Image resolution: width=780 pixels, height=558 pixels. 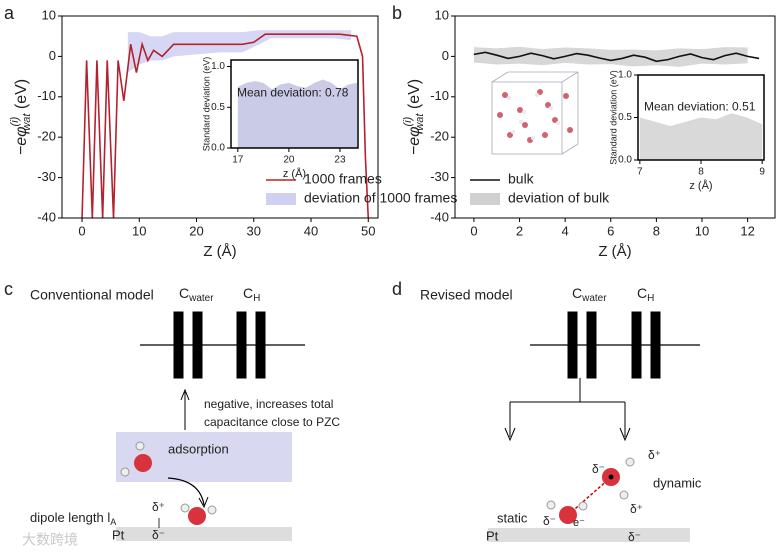 What do you see at coordinates (70, 517) in the screenshot?
I see `dipole: dipole length l` at bounding box center [70, 517].